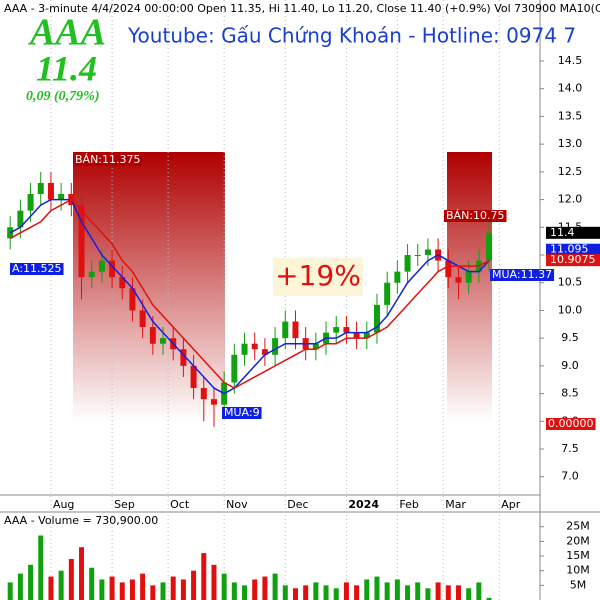 This screenshot has width=600, height=600. I want to click on annotation: BÁN:10.75, so click(475, 215).